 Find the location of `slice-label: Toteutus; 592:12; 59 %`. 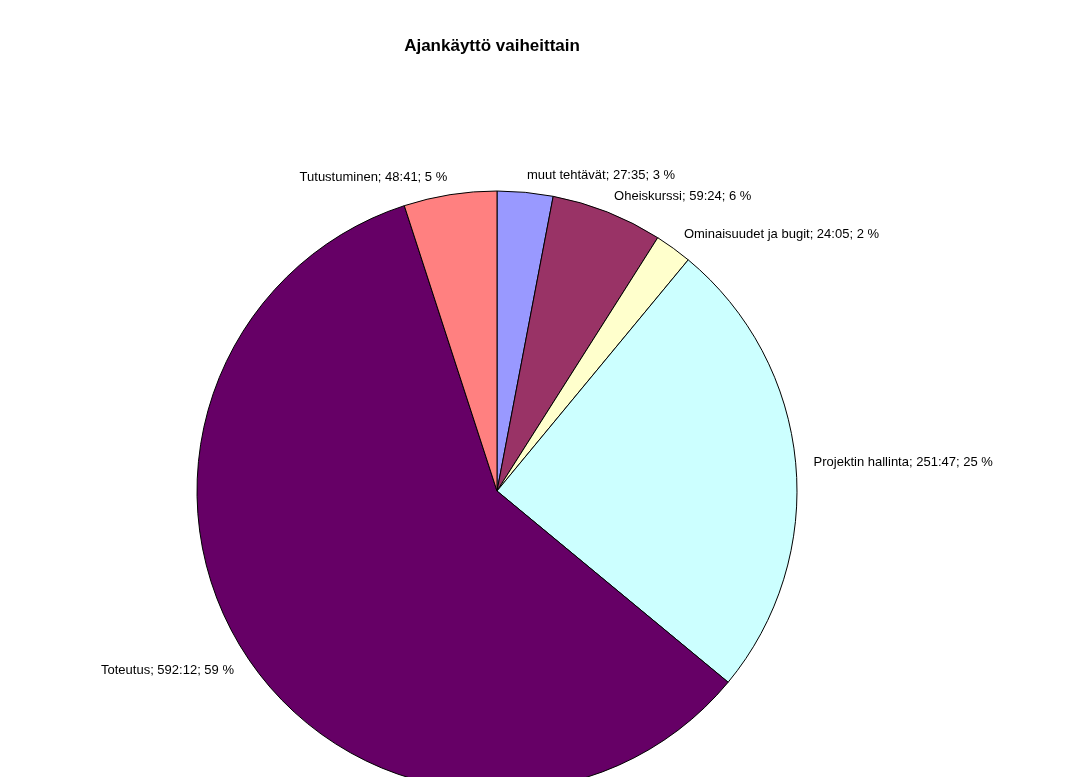

slice-label: Toteutus; 592:12; 59 % is located at coordinates (168, 670).